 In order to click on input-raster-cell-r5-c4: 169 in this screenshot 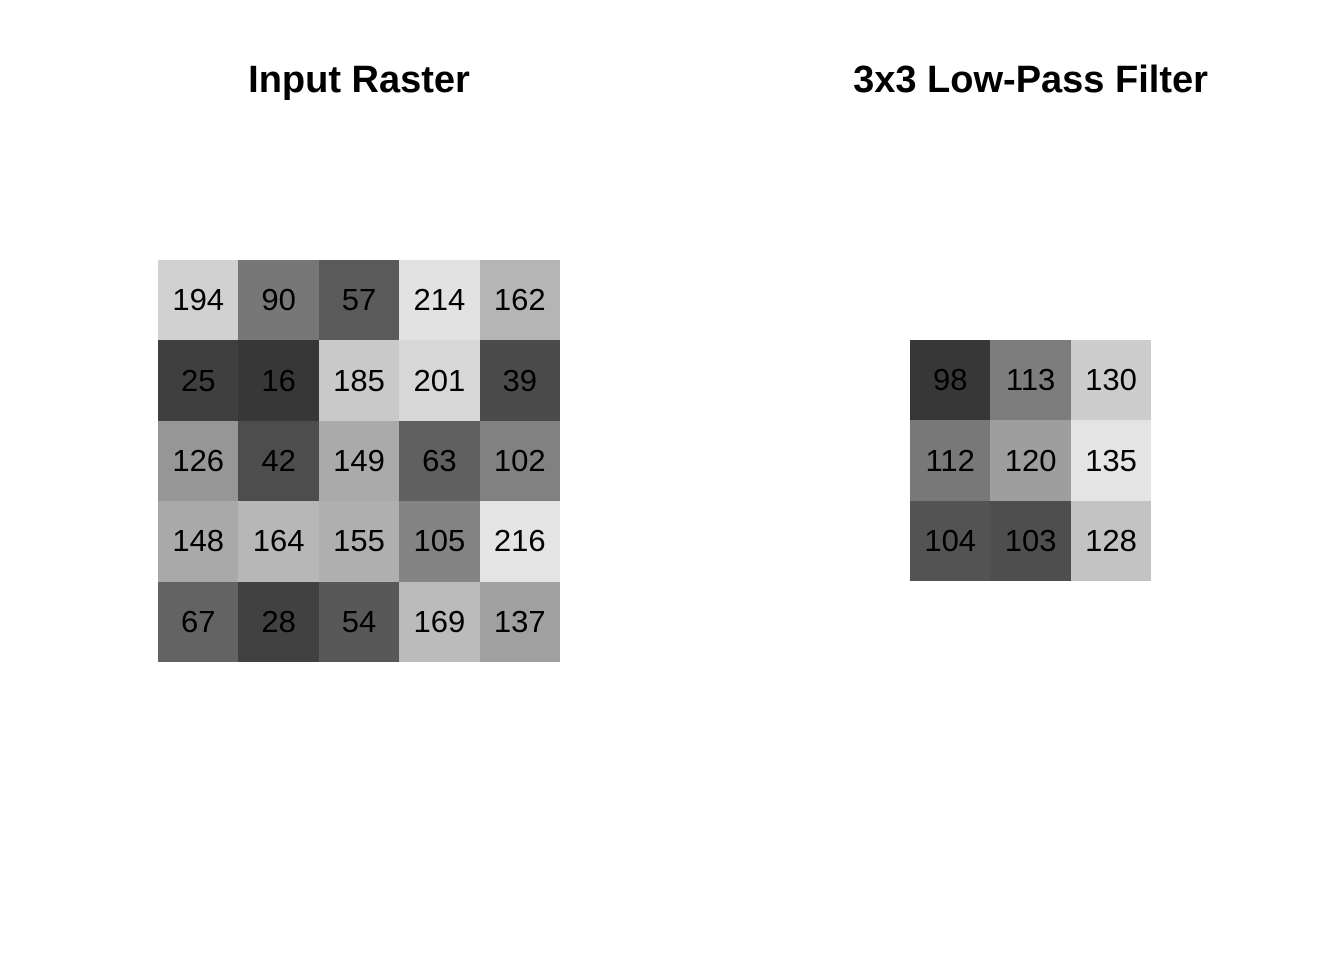, I will do `click(439, 621)`.